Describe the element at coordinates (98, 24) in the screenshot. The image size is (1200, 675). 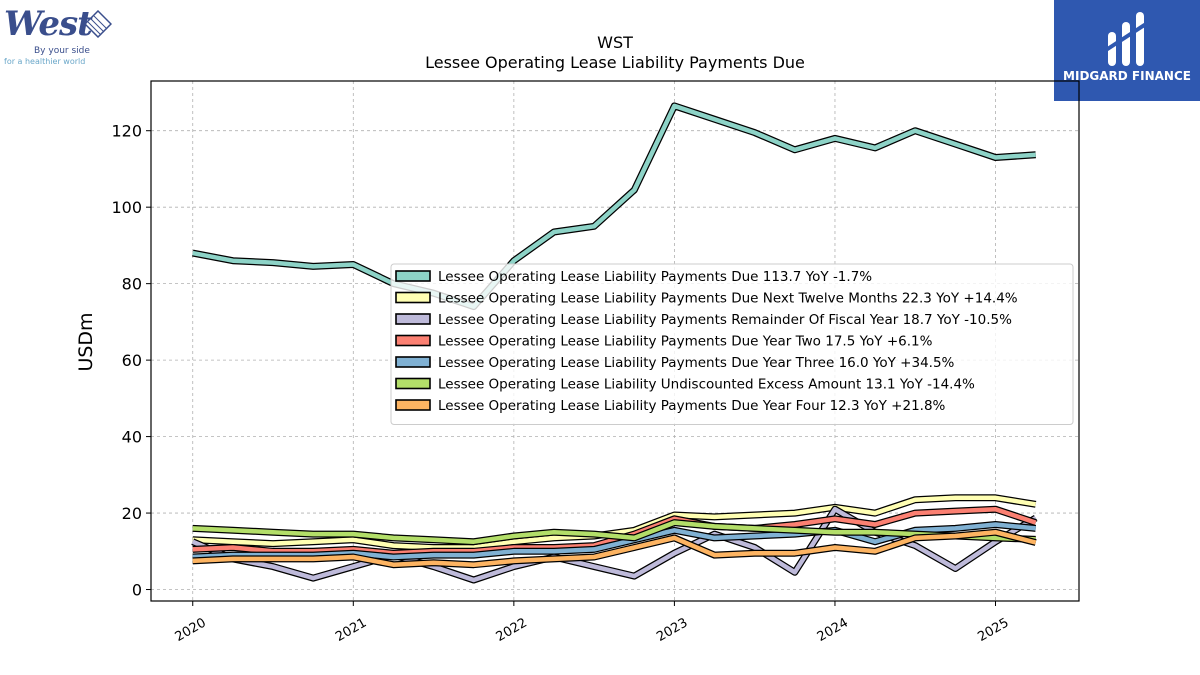
I see `west-diamond-icon` at that location.